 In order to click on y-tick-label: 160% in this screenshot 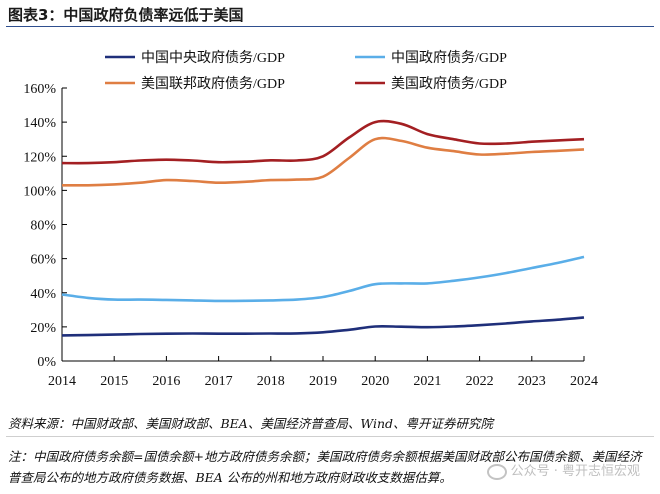, I will do `click(39, 89)`.